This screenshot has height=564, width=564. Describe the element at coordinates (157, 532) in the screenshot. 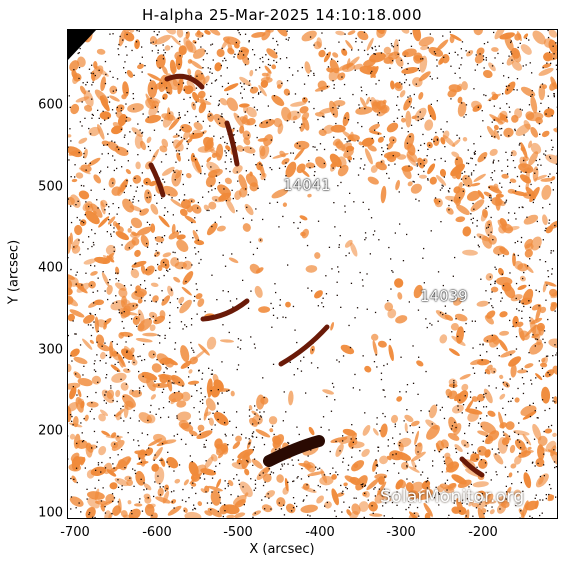

I see `x-tick-label: -600` at that location.